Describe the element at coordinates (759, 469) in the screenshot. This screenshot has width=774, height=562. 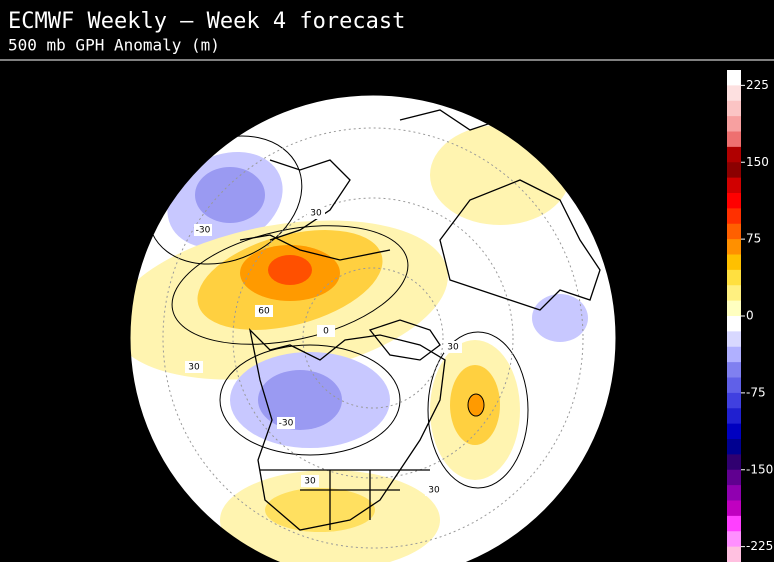
I see `colorbar-tick-label: -150` at that location.